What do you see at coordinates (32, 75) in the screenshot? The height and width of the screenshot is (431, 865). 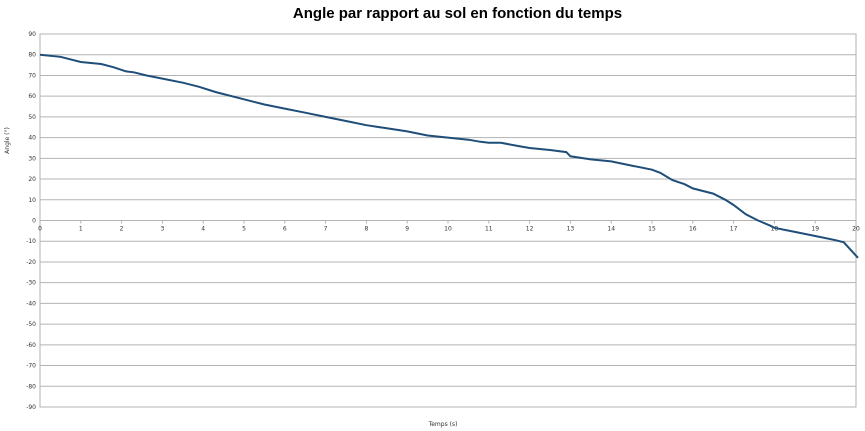 I see `y-tick-label: 70` at bounding box center [32, 75].